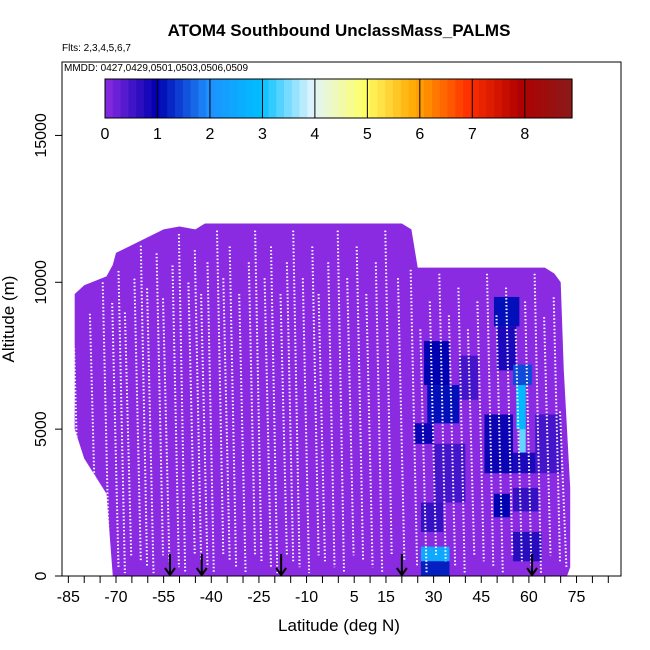 This screenshot has height=650, width=650. What do you see at coordinates (434, 597) in the screenshot?
I see `x-tick-label: 30` at bounding box center [434, 597].